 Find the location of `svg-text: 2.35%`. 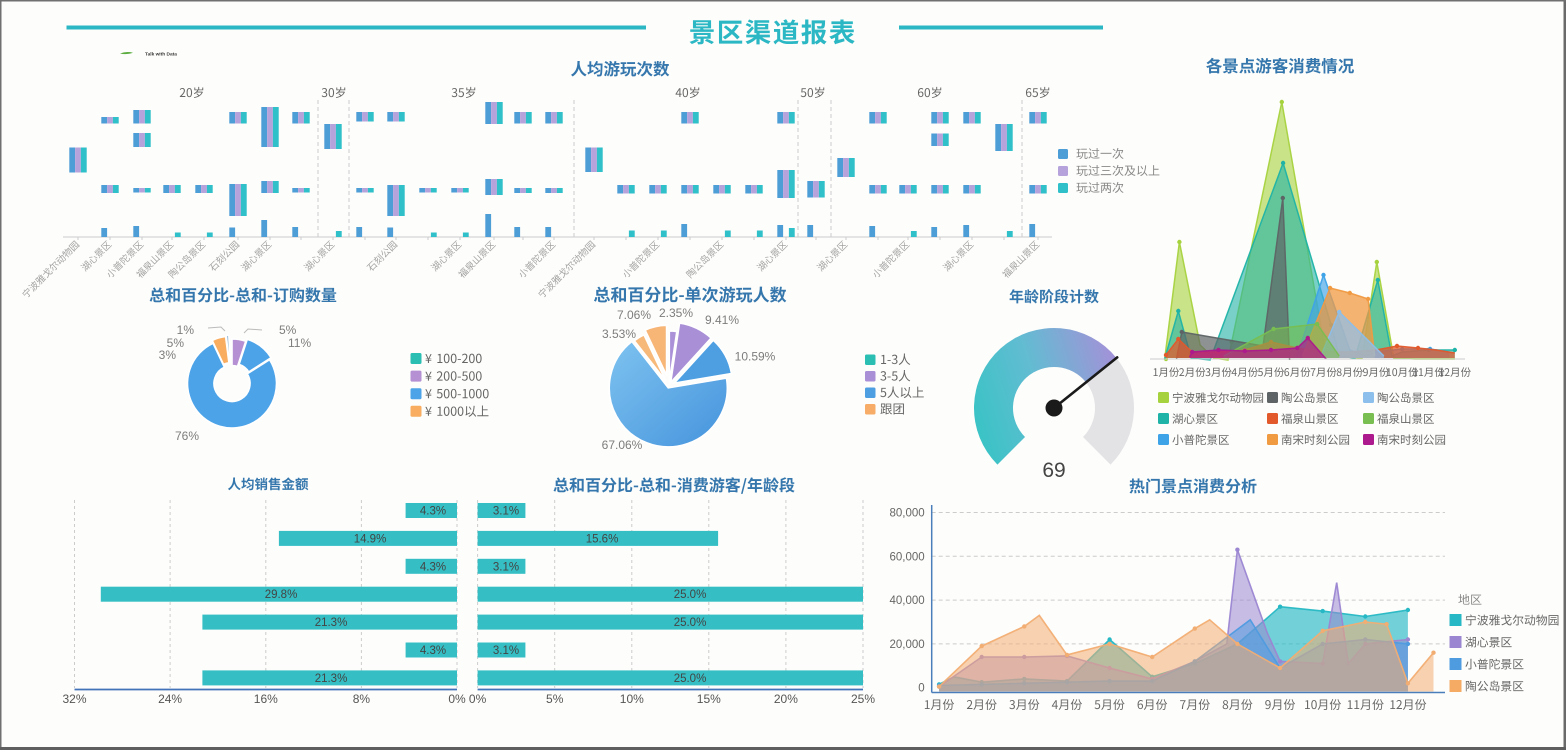

svg-text: 2.35% is located at coordinates (676, 313).